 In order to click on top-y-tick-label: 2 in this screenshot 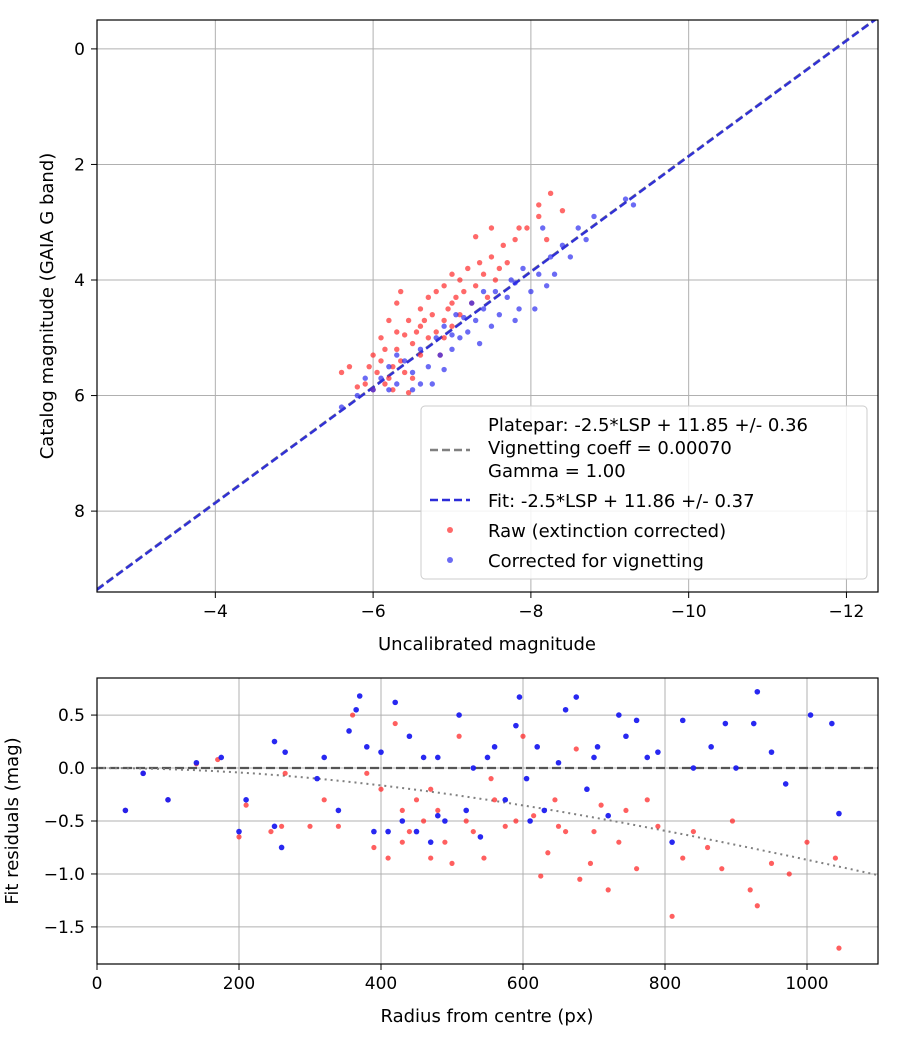, I will do `click(79, 165)`.